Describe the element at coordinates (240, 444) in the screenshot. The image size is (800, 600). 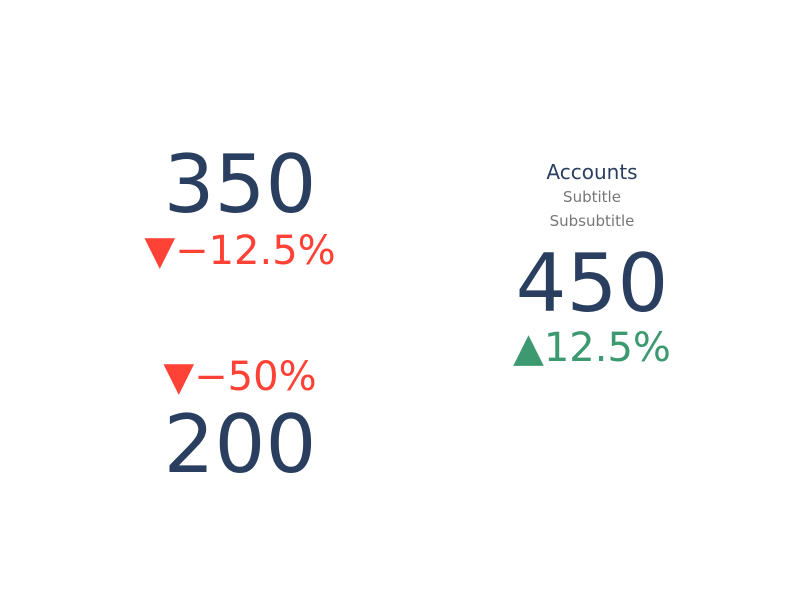
I see `indicator-value: 200` at that location.